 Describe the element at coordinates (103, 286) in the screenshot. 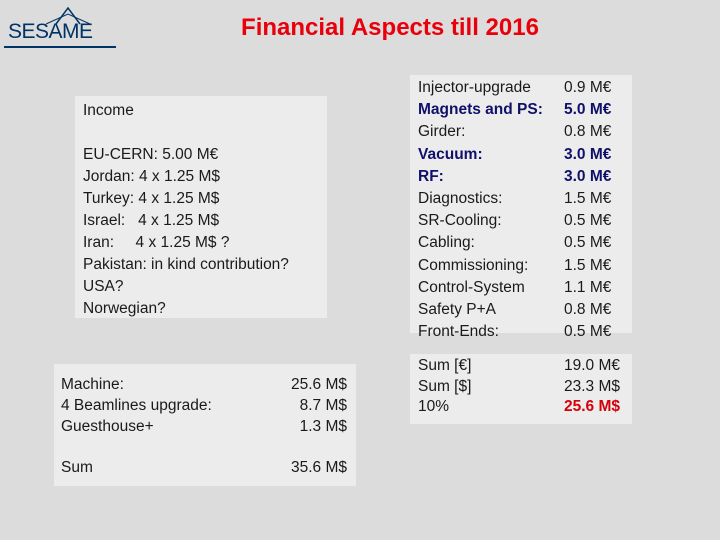

I see `income-line: USA?` at that location.